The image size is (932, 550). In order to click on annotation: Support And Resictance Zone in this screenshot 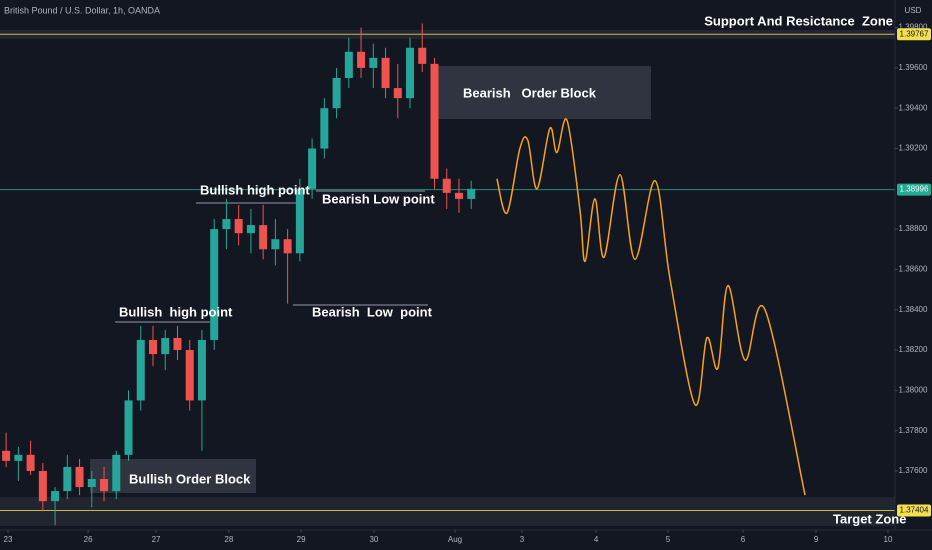, I will do `click(798, 20)`.